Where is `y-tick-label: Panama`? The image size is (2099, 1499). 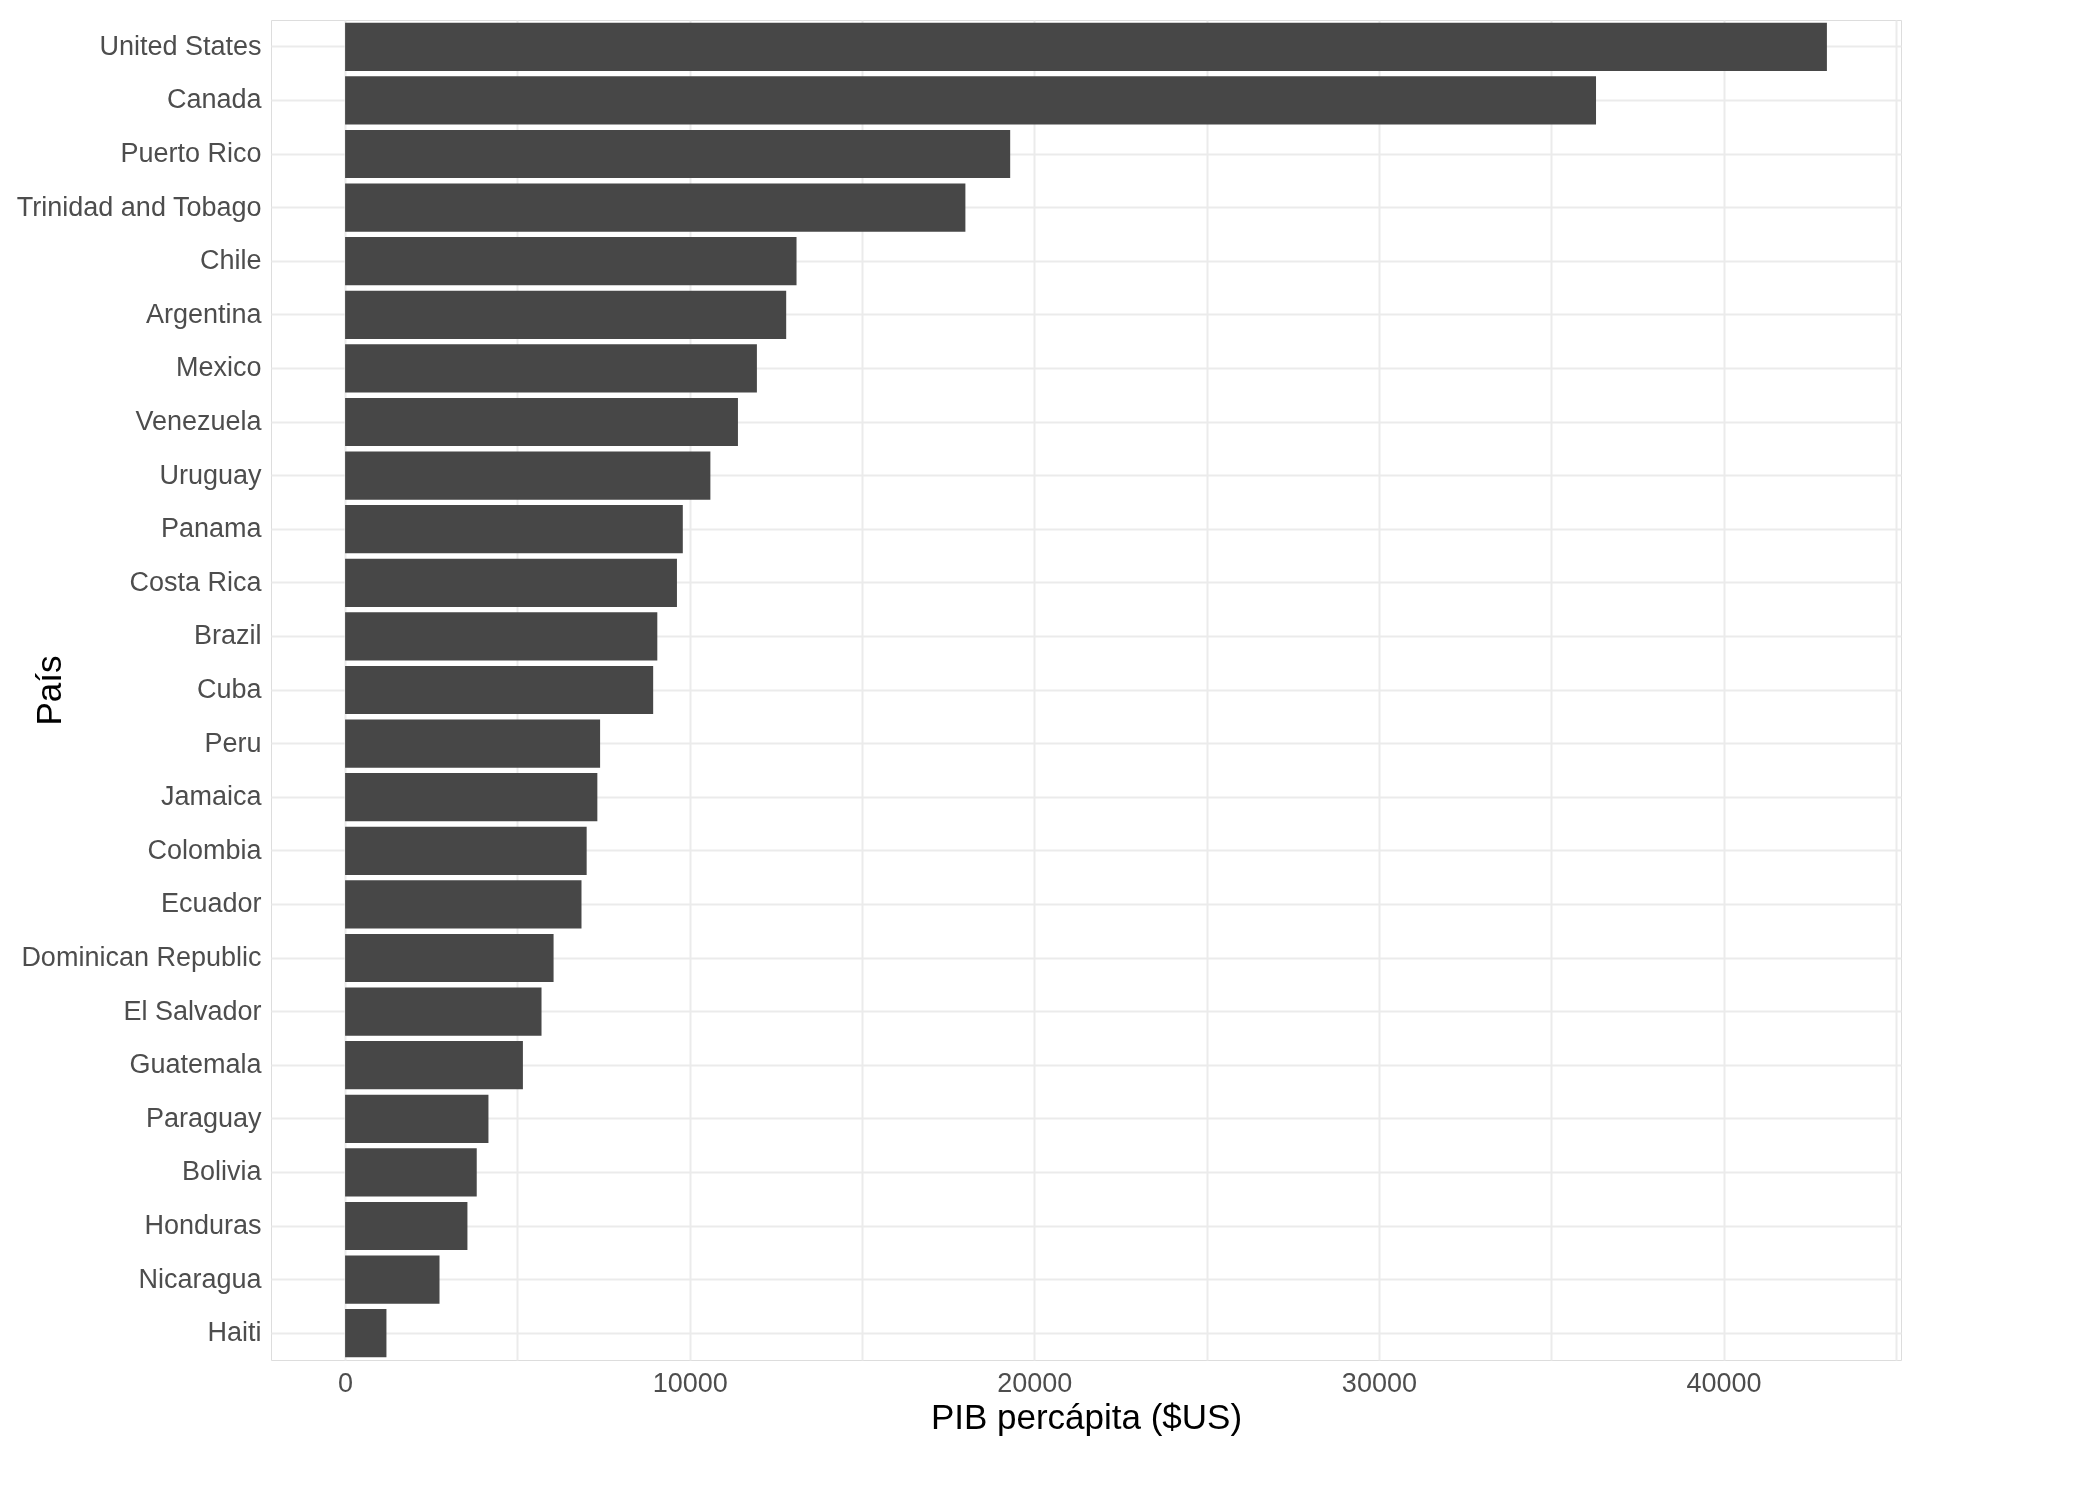 y-tick-label: Panama is located at coordinates (211, 528).